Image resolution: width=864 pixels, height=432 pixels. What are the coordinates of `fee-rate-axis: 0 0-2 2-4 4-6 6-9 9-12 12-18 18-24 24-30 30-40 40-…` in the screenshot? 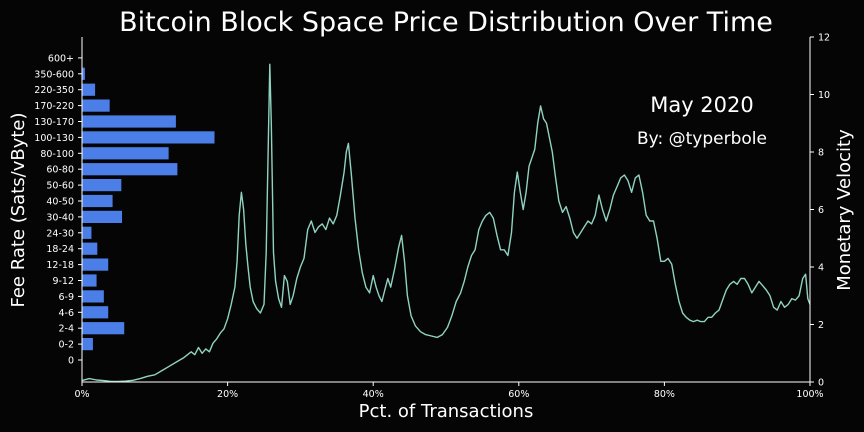 It's located at (58, 210).